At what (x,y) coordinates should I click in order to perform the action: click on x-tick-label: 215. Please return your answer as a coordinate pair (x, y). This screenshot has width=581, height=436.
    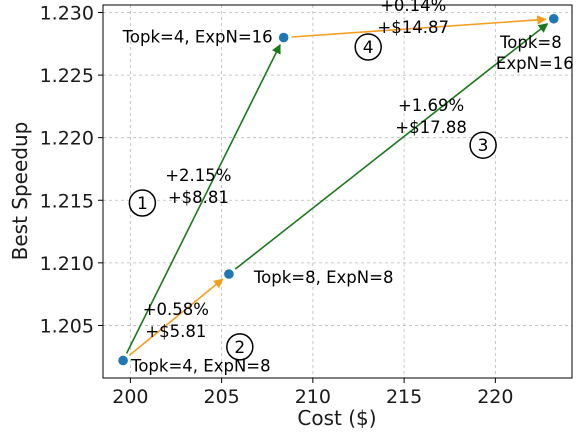
    Looking at the image, I should click on (404, 397).